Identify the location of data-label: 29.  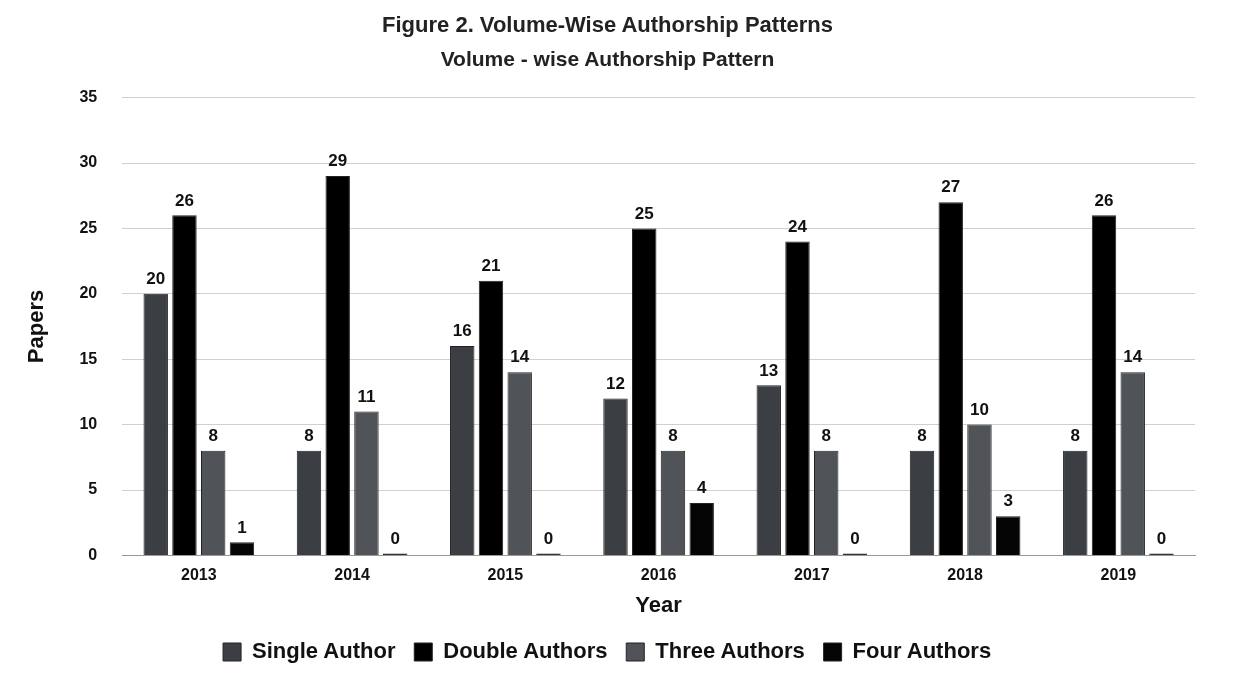
(338, 161).